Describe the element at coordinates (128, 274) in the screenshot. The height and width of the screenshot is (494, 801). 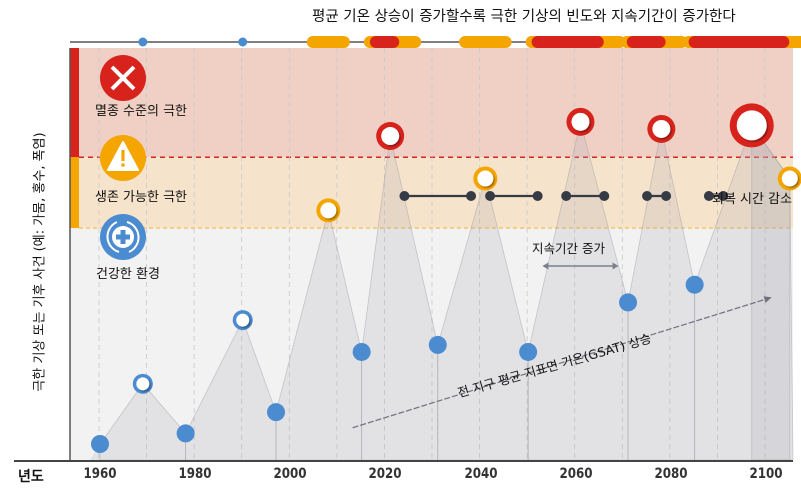
I see `zone-label-healthy: 건강한 환경` at that location.